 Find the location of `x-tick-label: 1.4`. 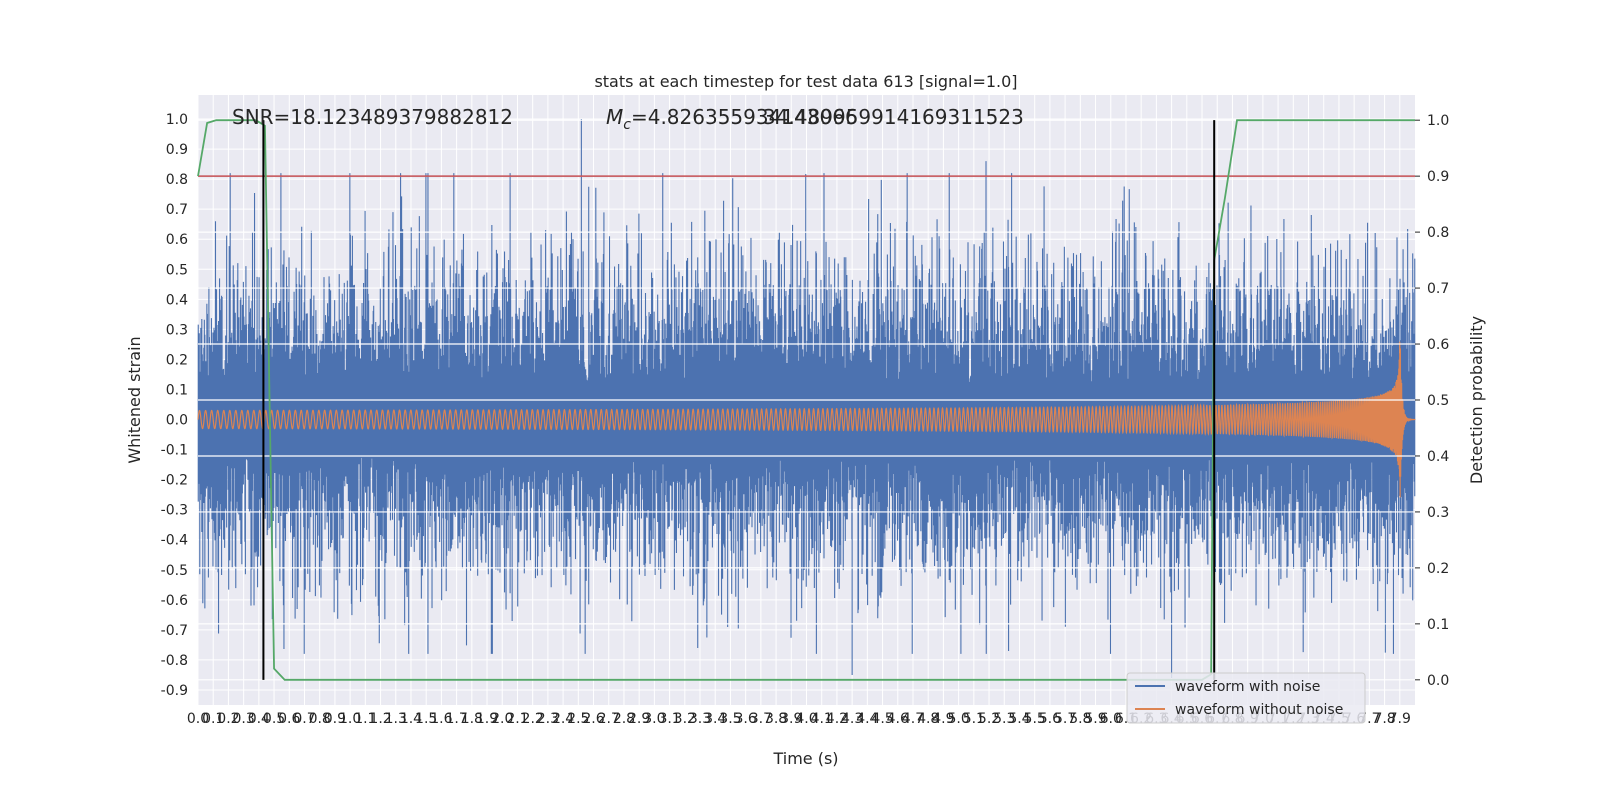

x-tick-label: 1.4 is located at coordinates (411, 719).